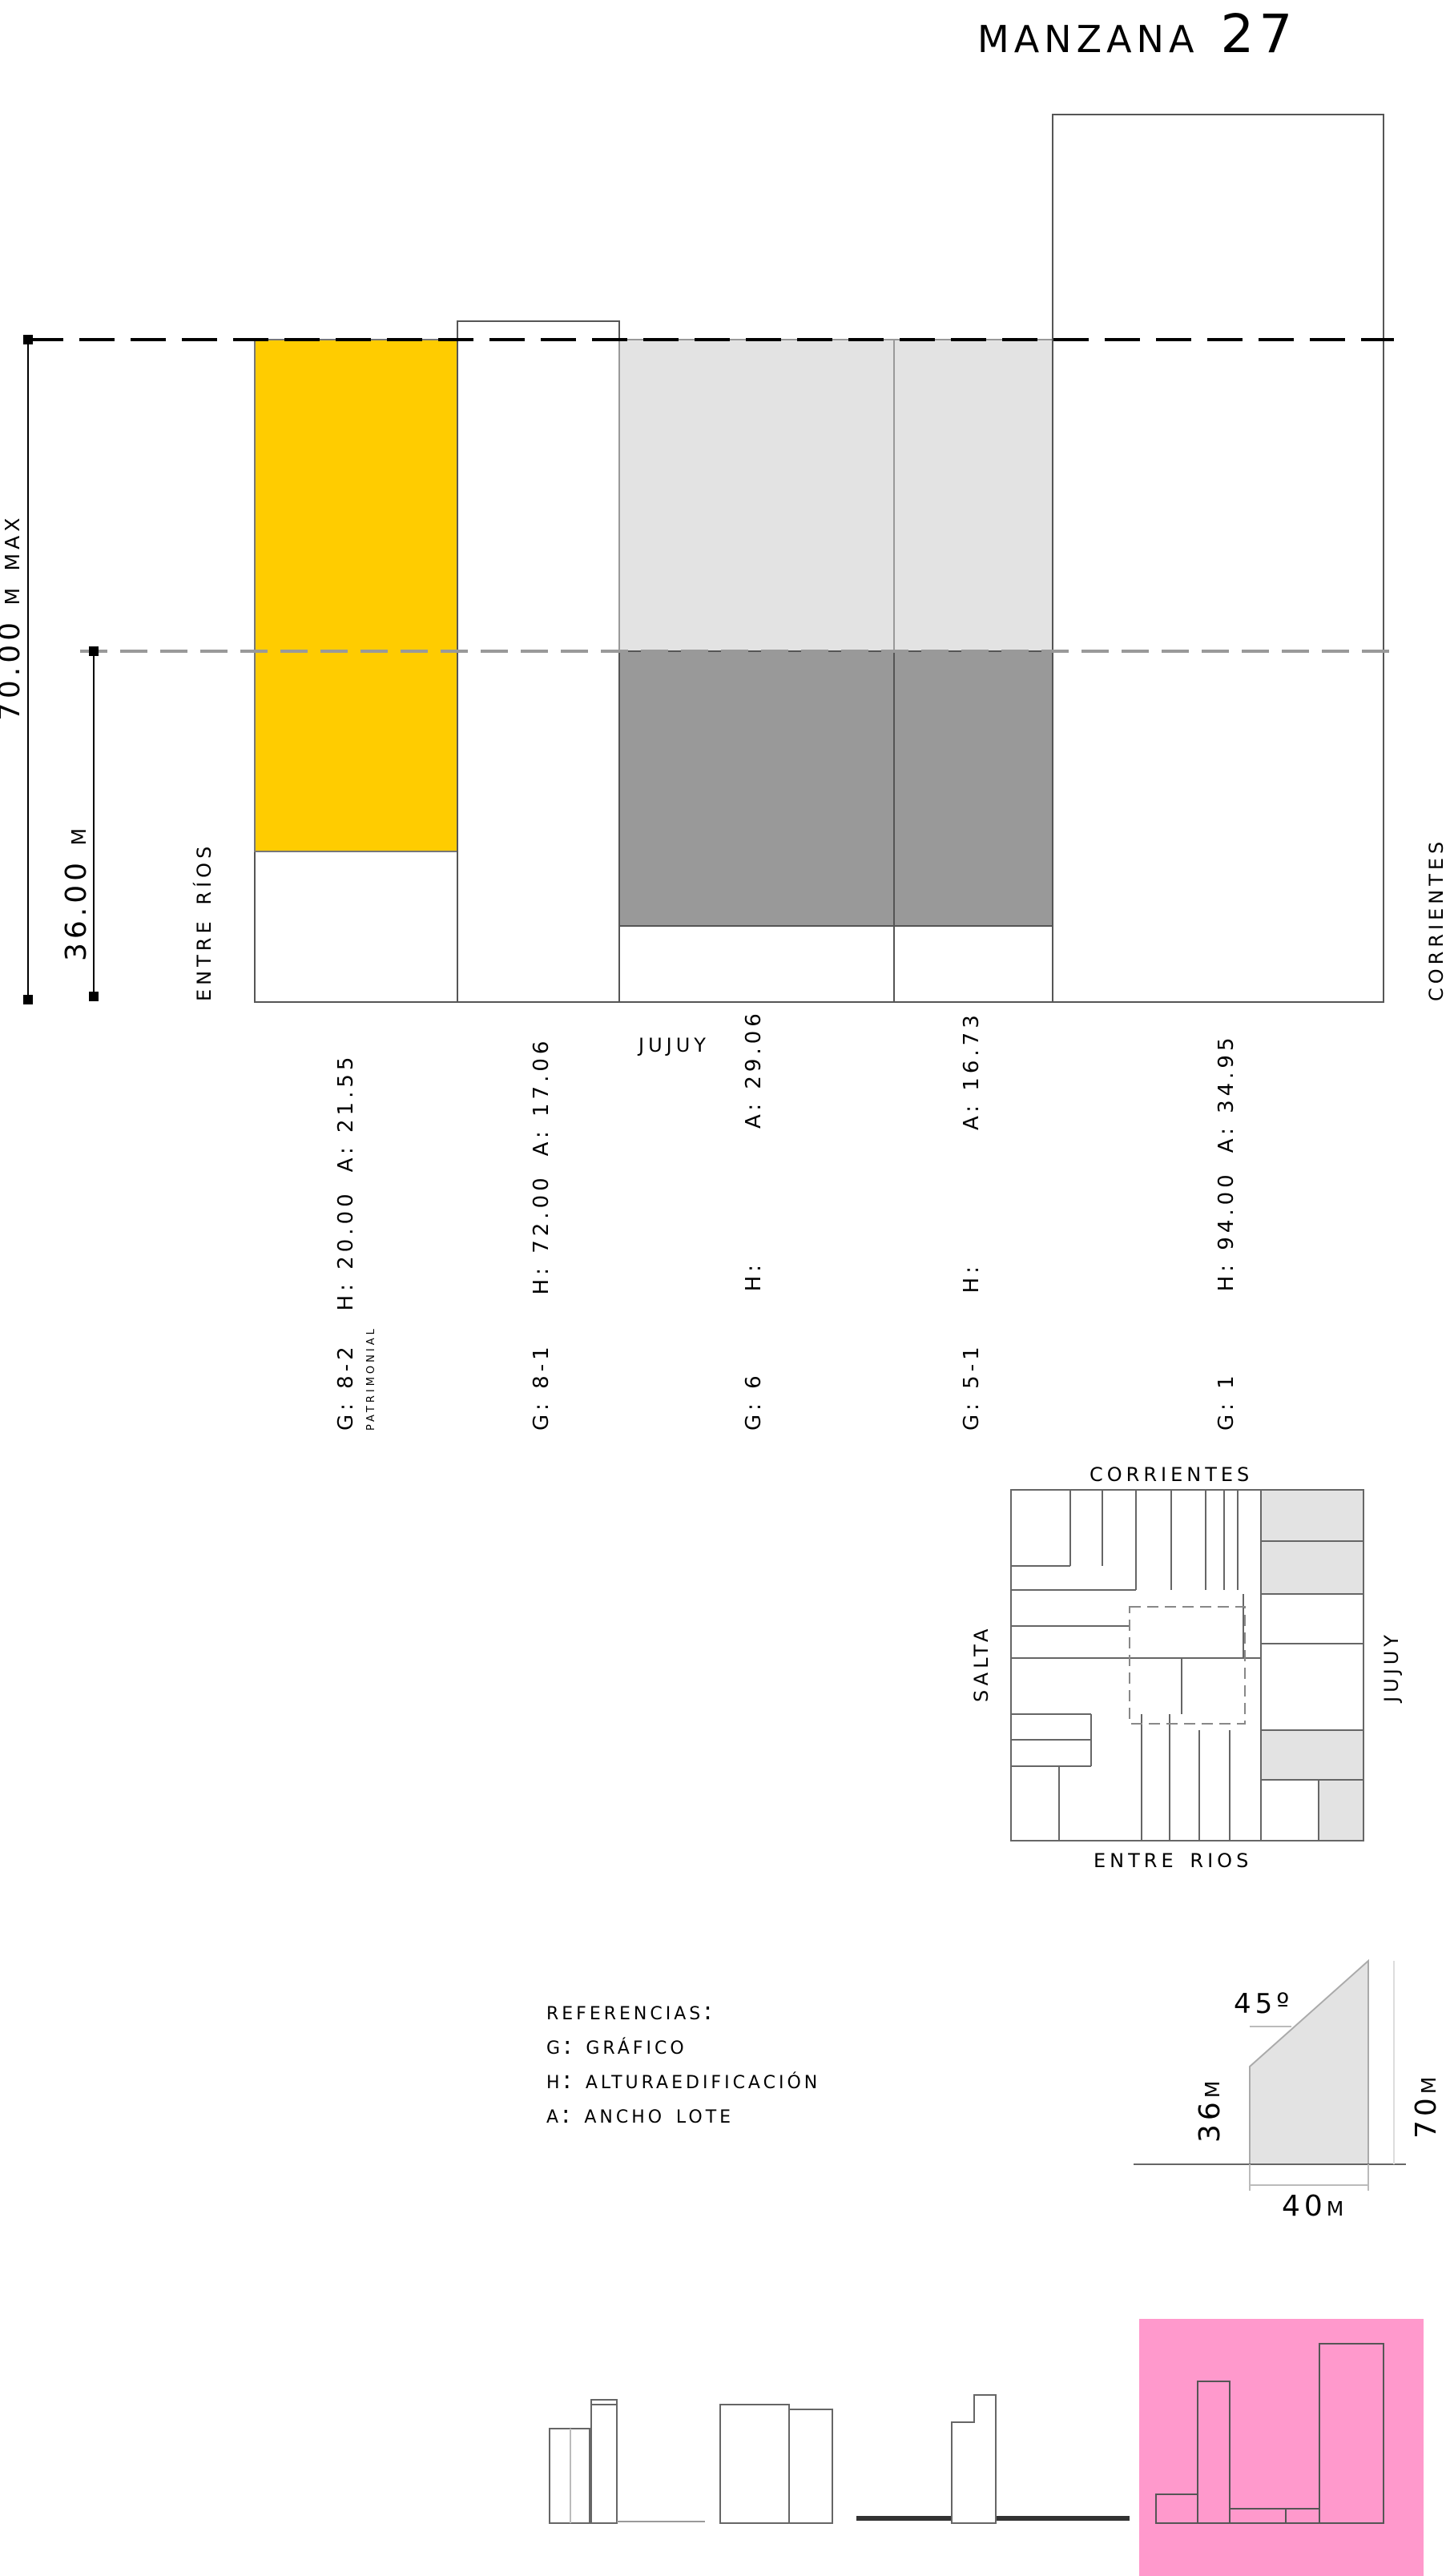 This screenshot has height=2576, width=1446. What do you see at coordinates (1426, 2105) in the screenshot?
I see `section-height-70: 70m` at bounding box center [1426, 2105].